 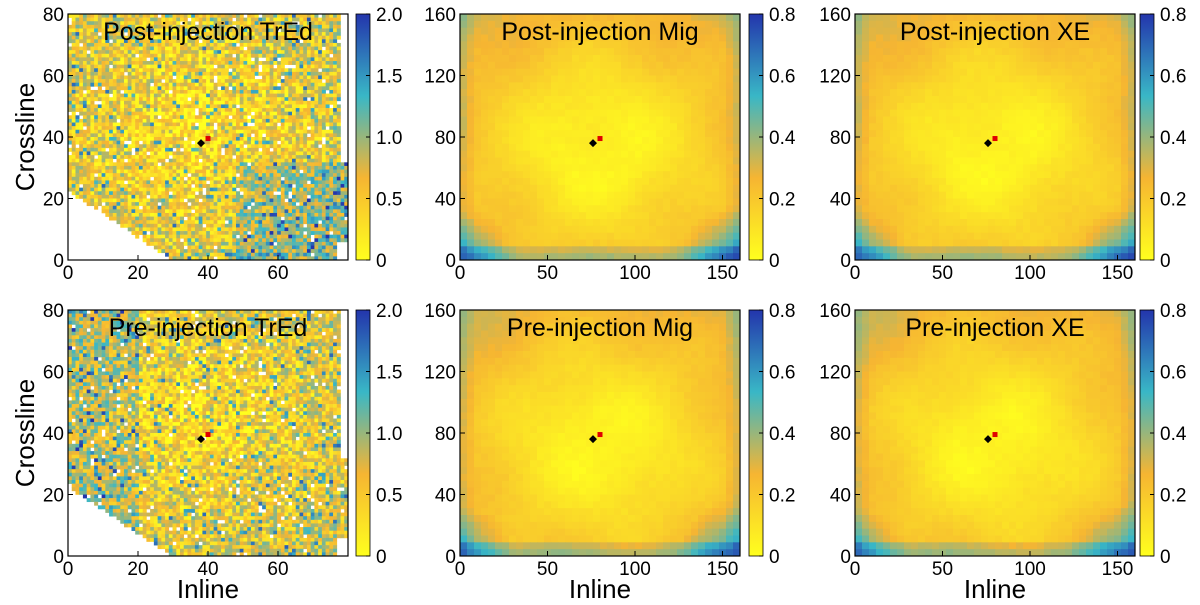 I want to click on colorbar-tick-label: 0.5, so click(x=389, y=200).